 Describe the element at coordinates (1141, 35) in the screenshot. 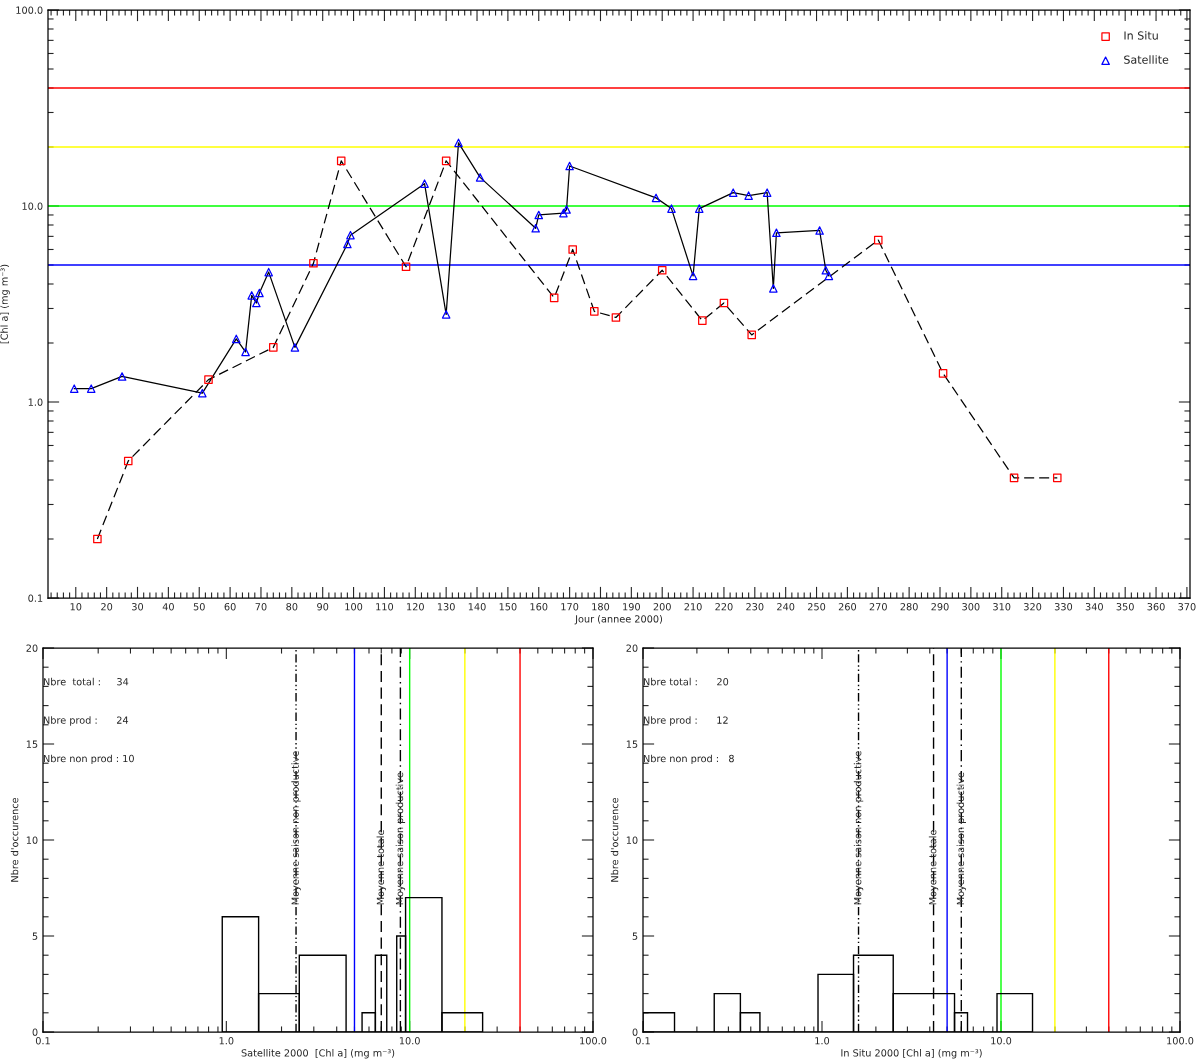

I see `legend-label: In Situ` at that location.